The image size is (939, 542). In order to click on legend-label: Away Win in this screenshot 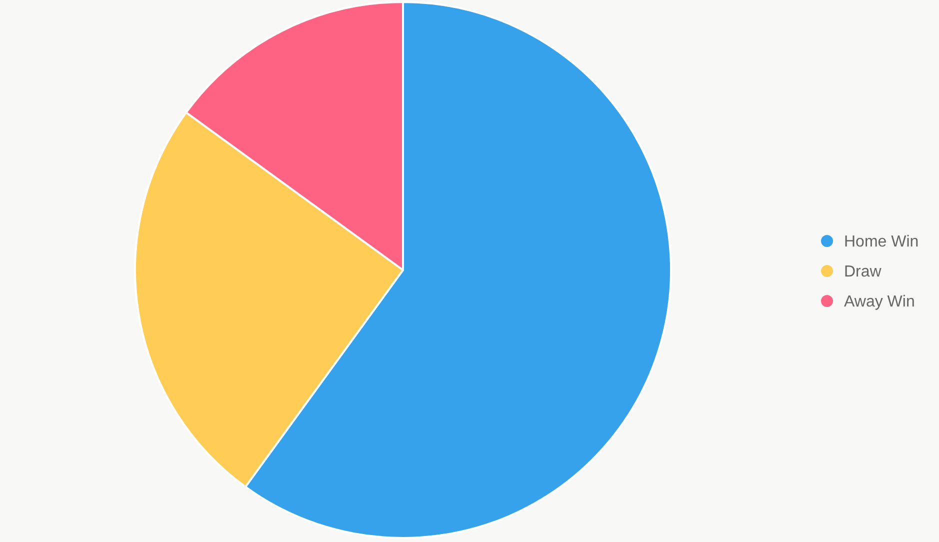, I will do `click(879, 302)`.